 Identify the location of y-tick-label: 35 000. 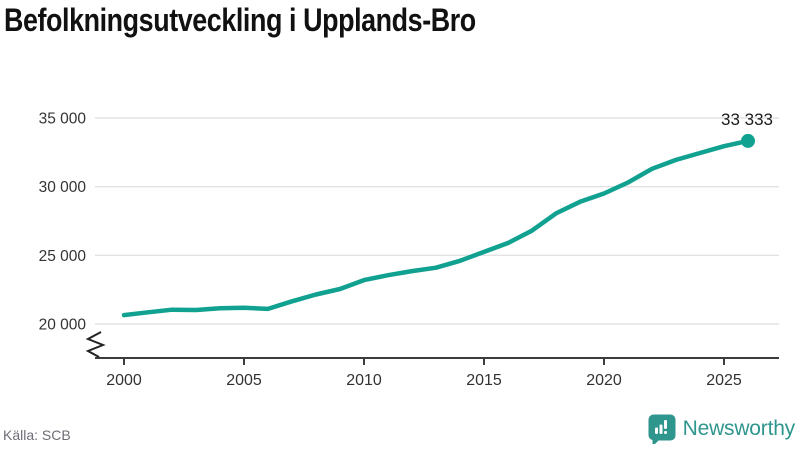
(63, 119).